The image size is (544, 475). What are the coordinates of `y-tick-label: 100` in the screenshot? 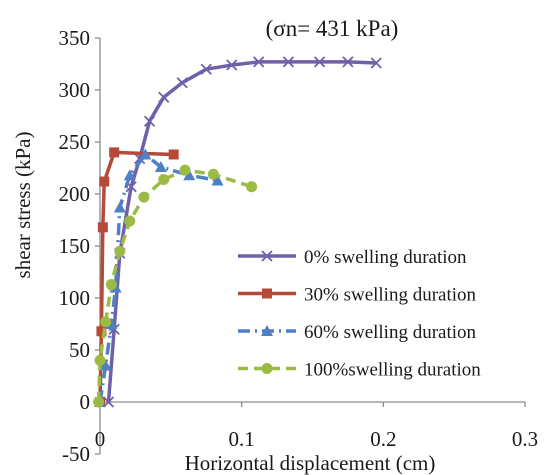 It's located at (75, 298).